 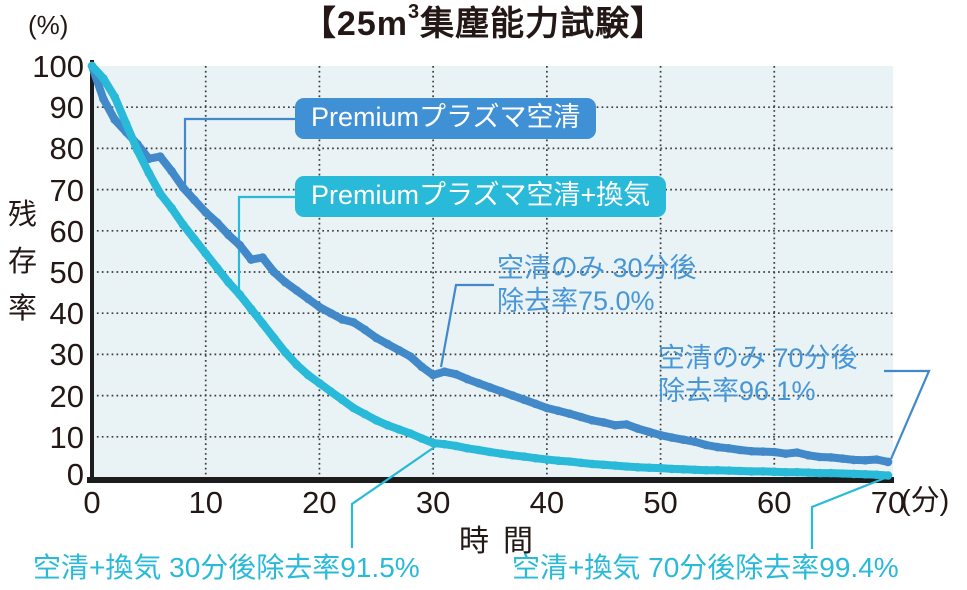 I want to click on chart-title-suffix: 集塵能力試験】, so click(x=543, y=24).